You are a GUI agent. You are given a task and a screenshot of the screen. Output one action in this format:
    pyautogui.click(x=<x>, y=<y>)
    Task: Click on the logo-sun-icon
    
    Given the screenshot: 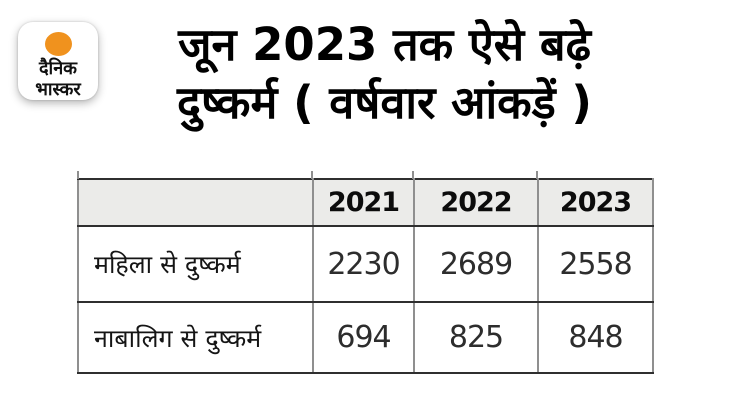 What is the action you would take?
    pyautogui.click(x=58, y=44)
    